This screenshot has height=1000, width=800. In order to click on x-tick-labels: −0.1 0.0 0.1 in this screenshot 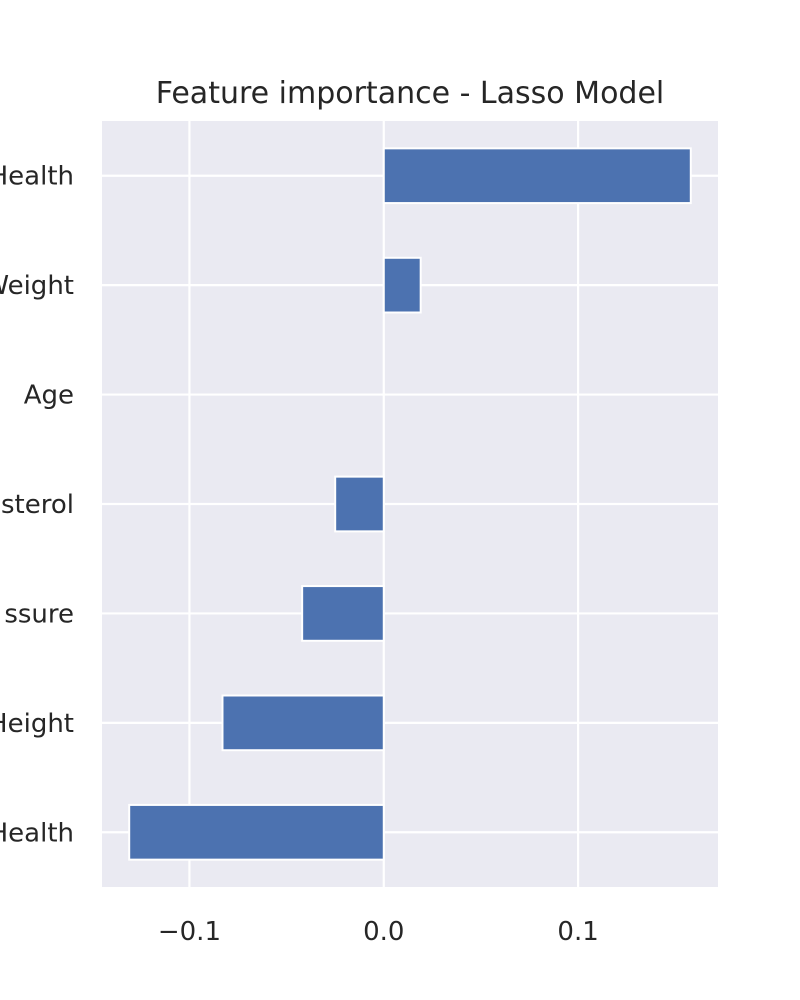, I will do `click(378, 932)`.